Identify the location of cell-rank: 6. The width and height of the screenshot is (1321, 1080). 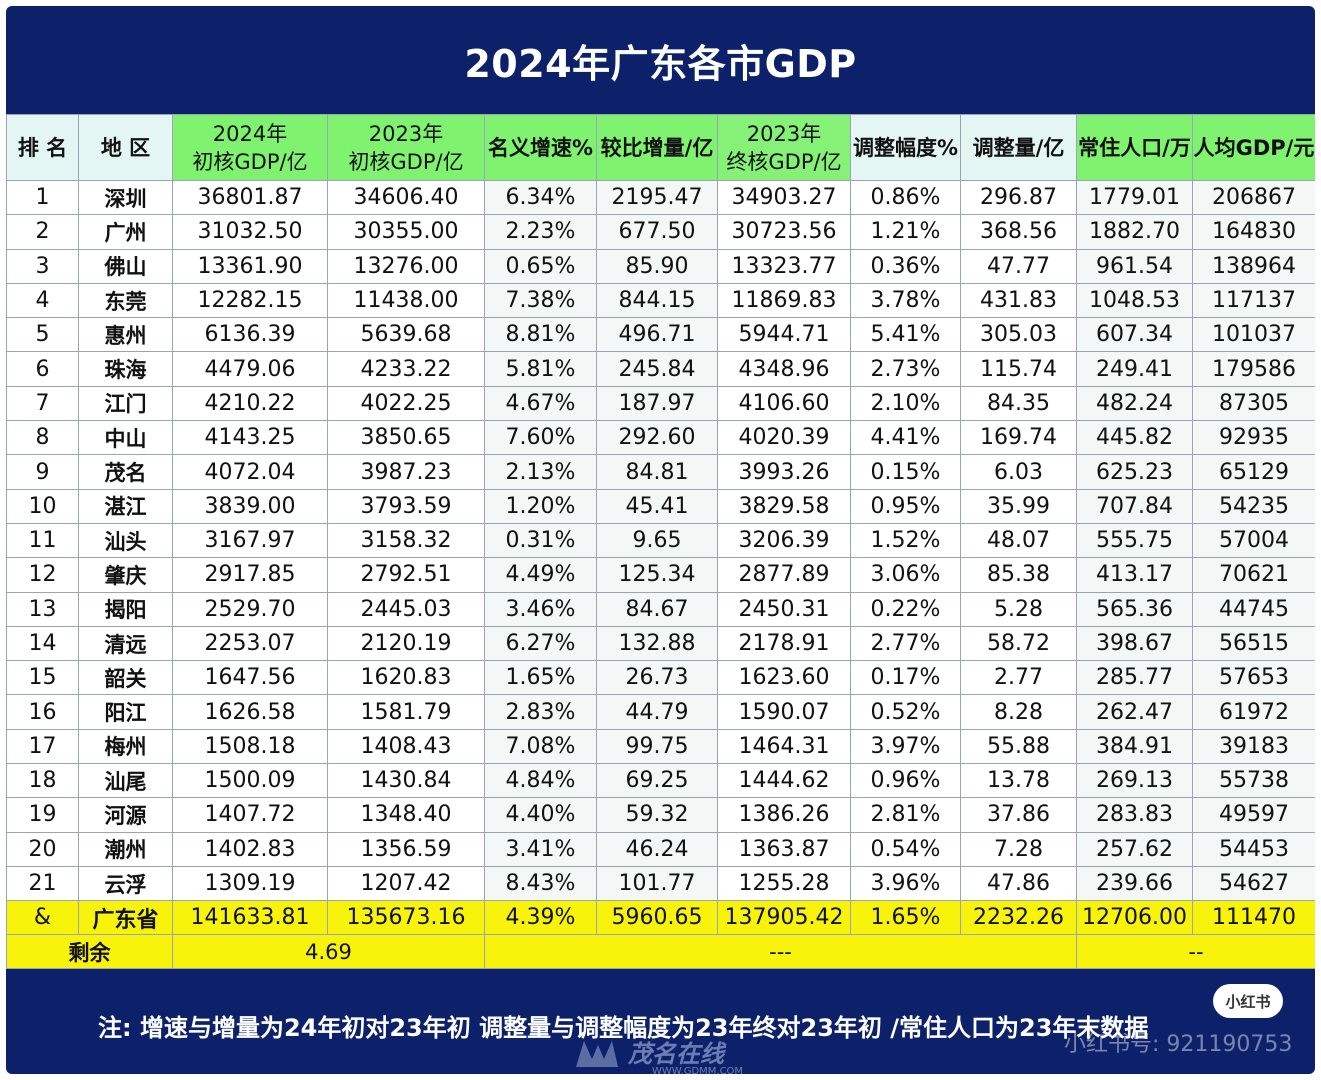
(42, 369).